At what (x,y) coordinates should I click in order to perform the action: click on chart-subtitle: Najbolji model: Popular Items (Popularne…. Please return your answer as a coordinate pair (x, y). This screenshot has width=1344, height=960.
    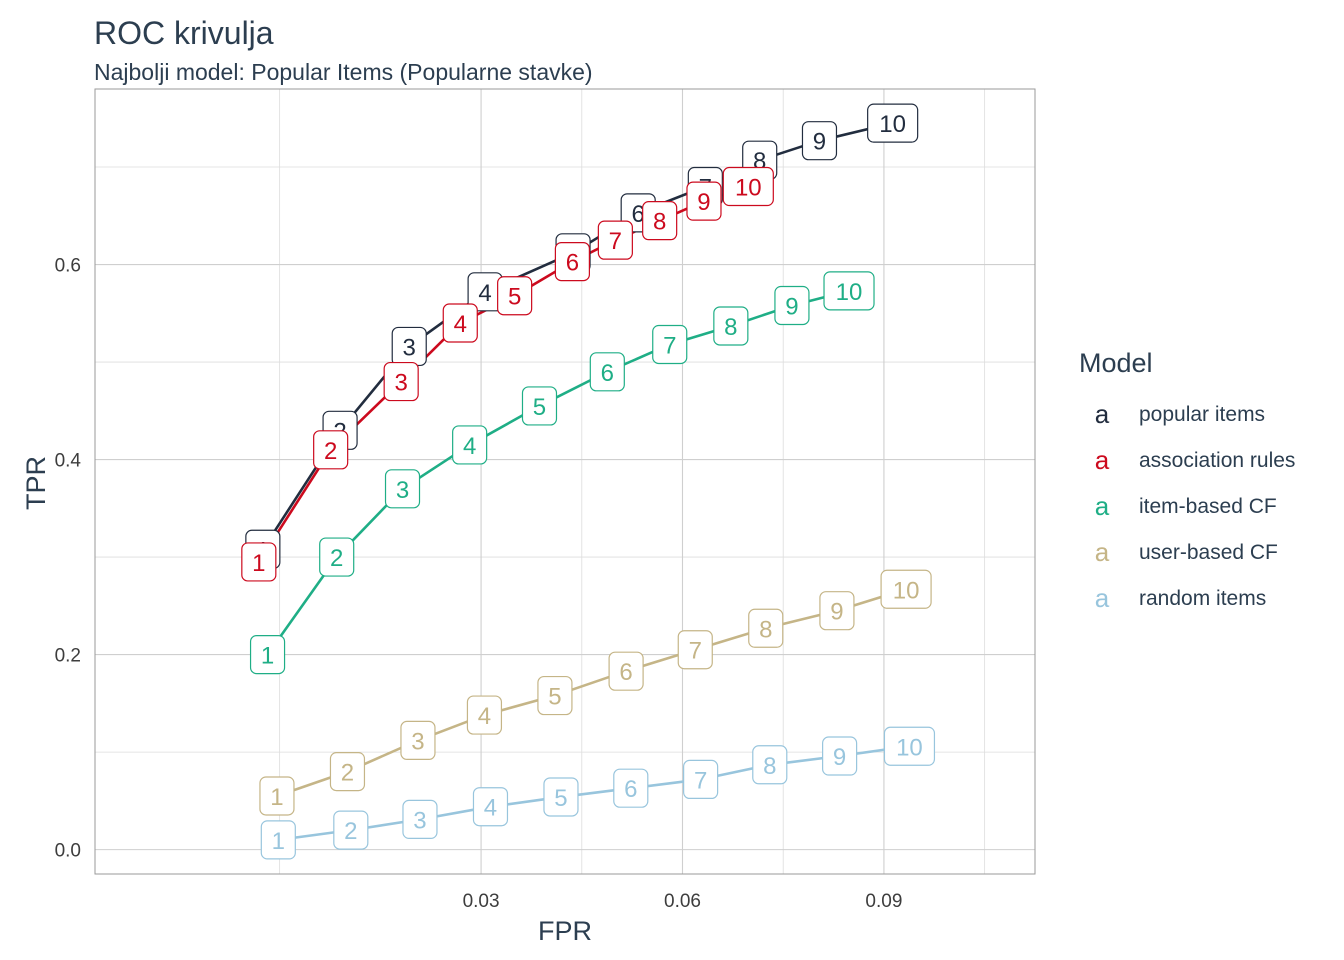
    Looking at the image, I should click on (343, 72).